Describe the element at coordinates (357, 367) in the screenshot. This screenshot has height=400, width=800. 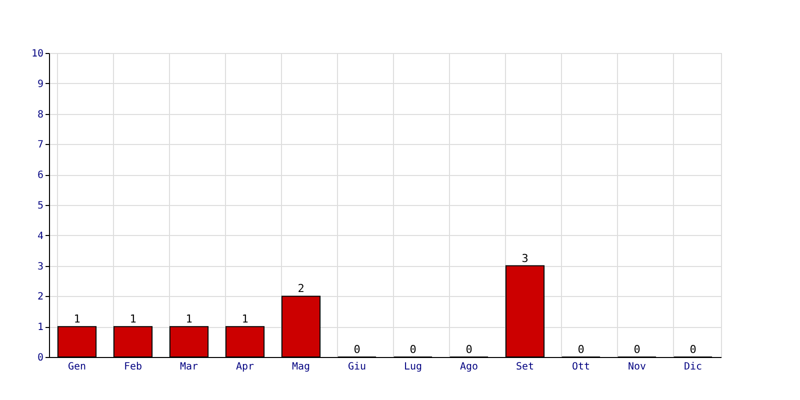
I see `x-tick-label: Giu` at that location.